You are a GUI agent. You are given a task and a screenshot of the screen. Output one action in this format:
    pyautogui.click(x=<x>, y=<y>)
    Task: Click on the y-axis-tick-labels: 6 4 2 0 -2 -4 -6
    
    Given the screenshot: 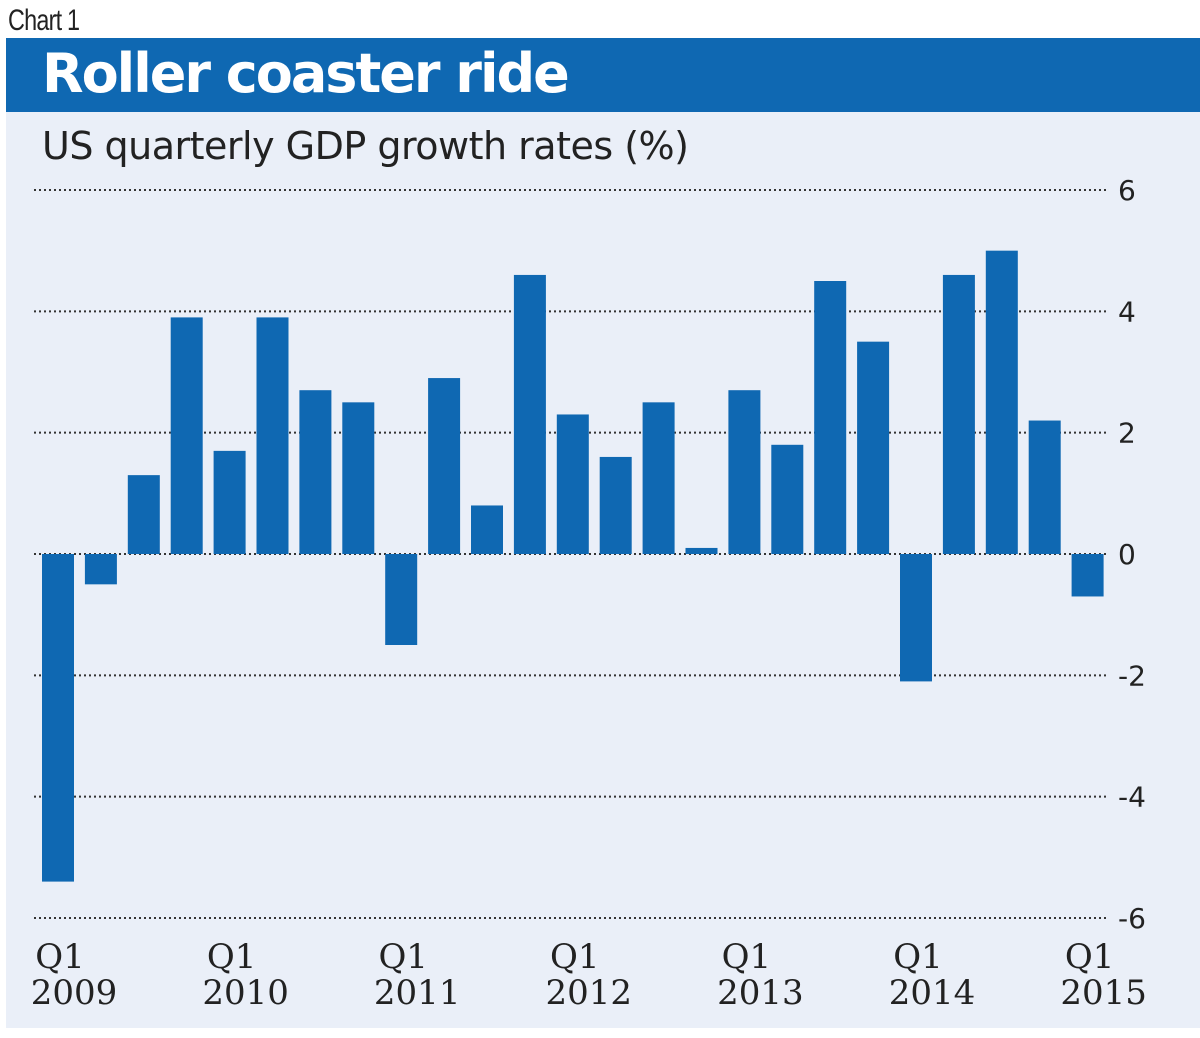 What is the action you would take?
    pyautogui.click(x=1132, y=554)
    